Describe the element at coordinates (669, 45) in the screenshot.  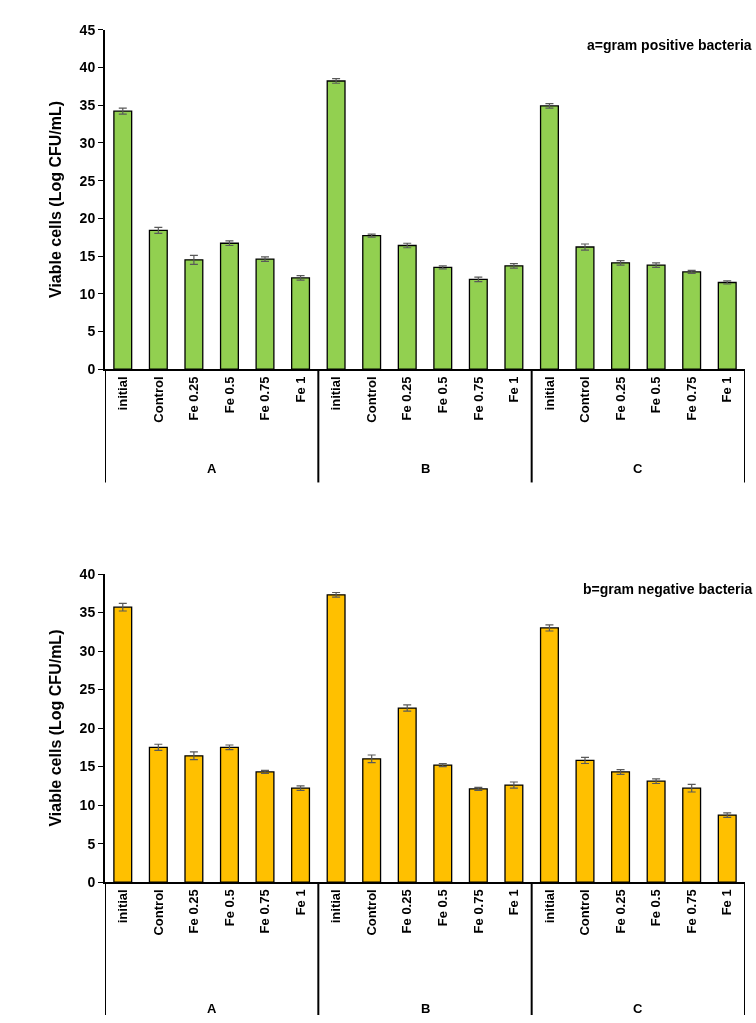
I see `text: a=gram positive bacteria` at that location.